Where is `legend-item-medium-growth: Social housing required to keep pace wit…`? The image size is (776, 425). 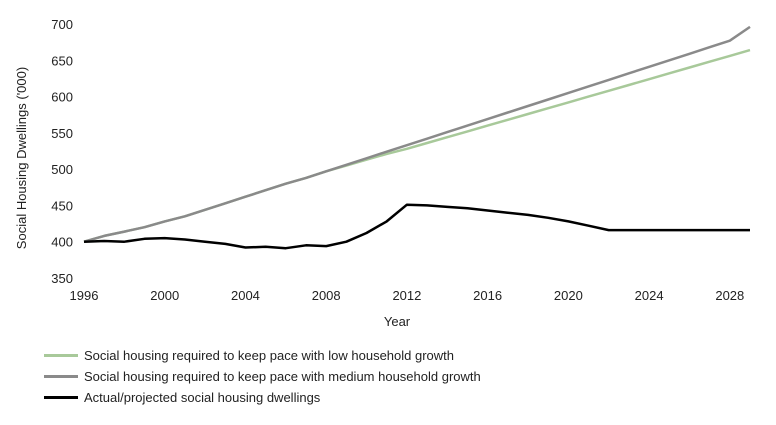
legend-item-medium-growth: Social housing required to keep pace wit… is located at coordinates (262, 376).